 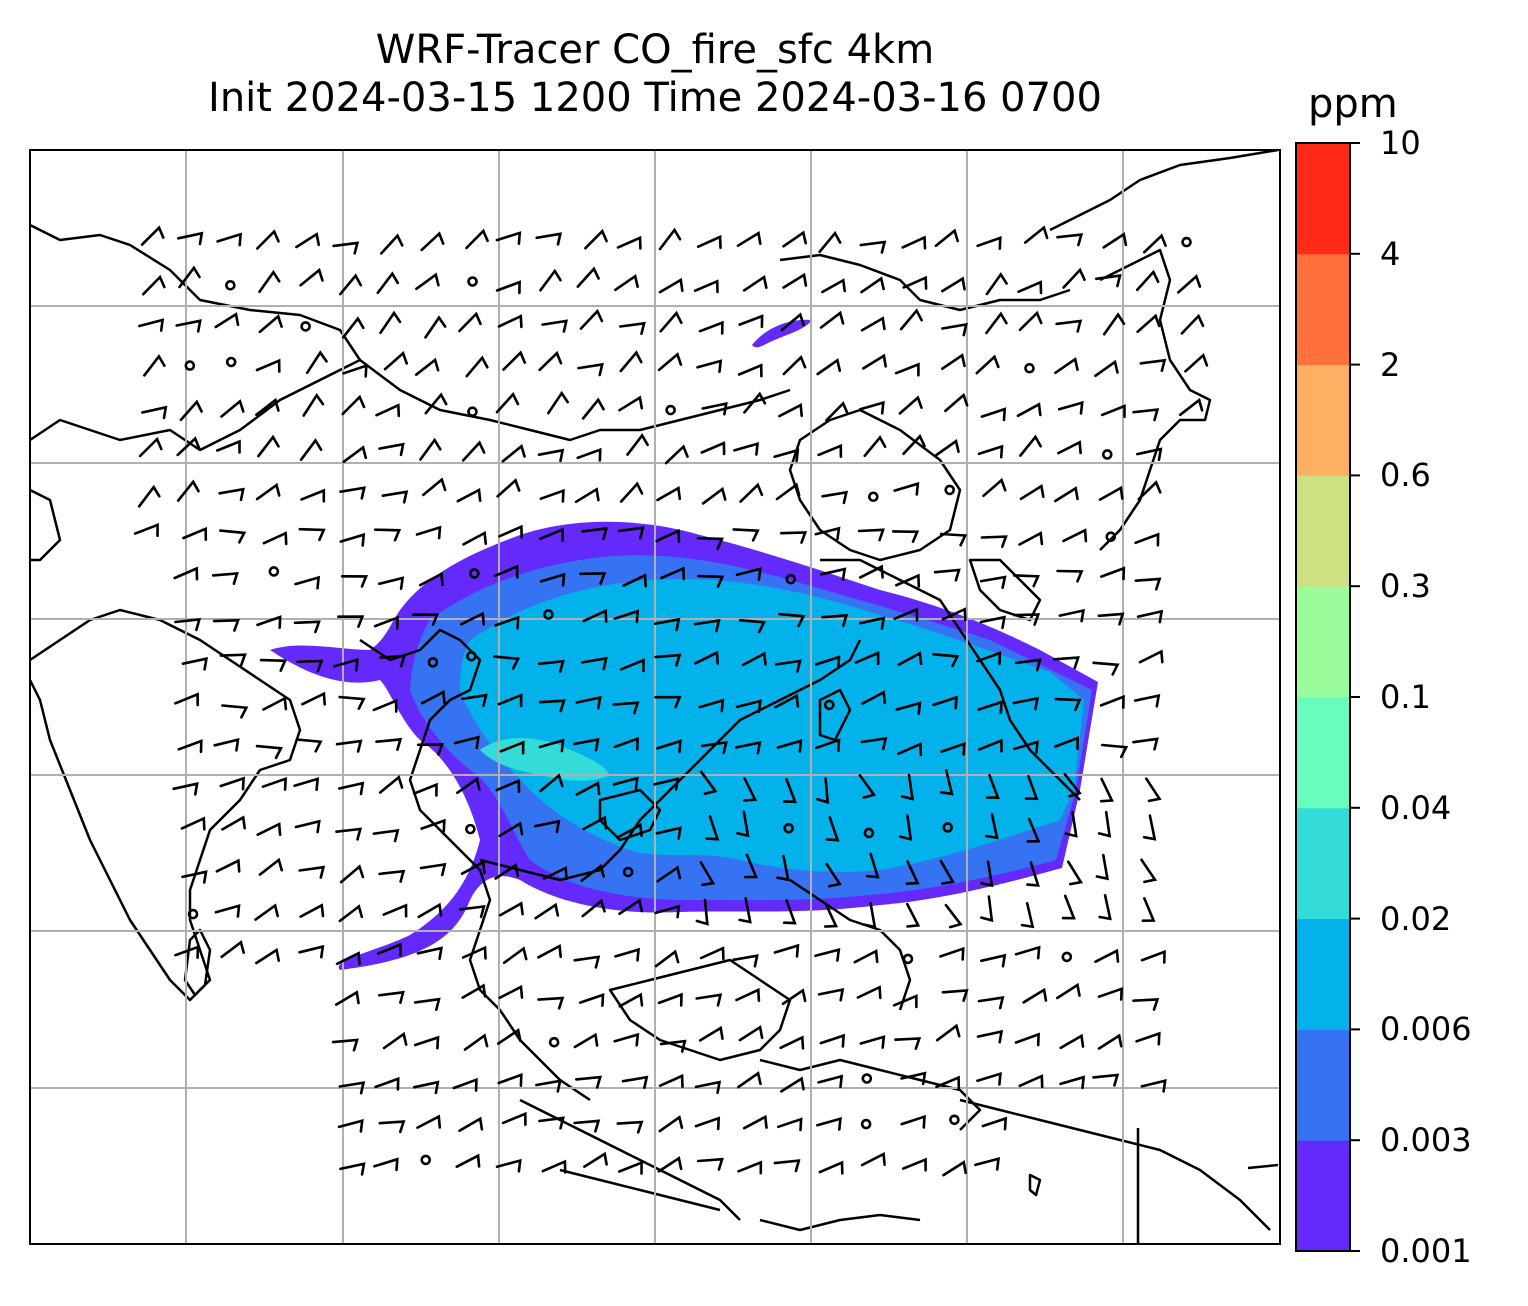 What do you see at coordinates (1353, 104) in the screenshot?
I see `colorbar-unit: ppm` at bounding box center [1353, 104].